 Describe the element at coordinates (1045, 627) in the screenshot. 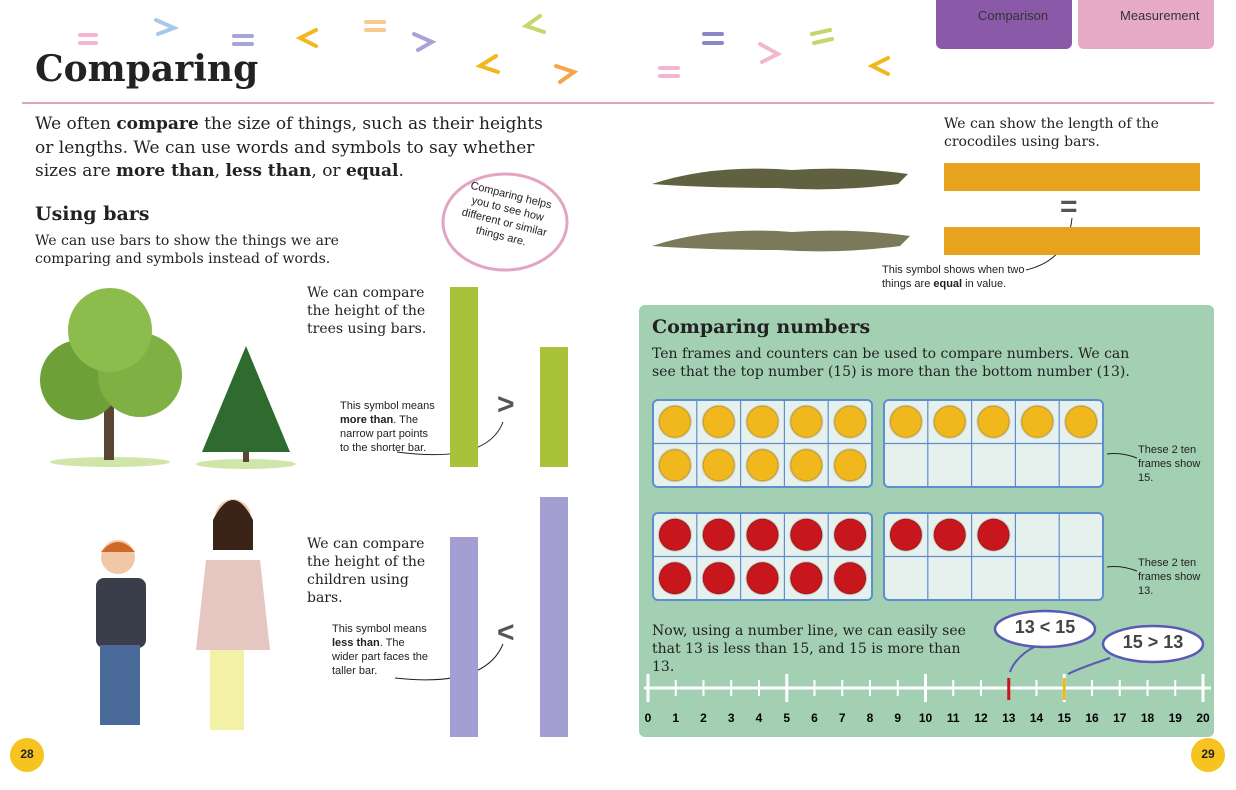

I see `callout-text: 13 < 15` at that location.